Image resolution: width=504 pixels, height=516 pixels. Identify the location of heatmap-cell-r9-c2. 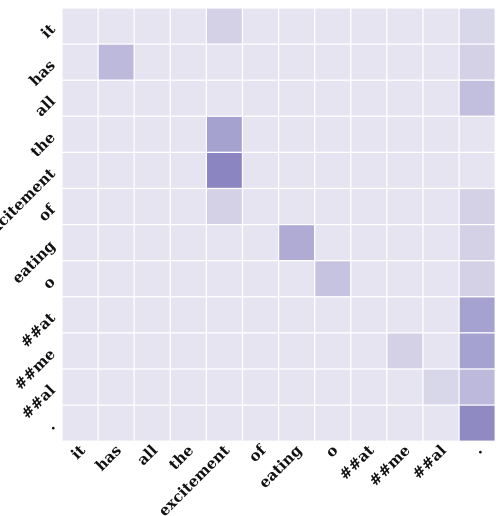
(152, 351).